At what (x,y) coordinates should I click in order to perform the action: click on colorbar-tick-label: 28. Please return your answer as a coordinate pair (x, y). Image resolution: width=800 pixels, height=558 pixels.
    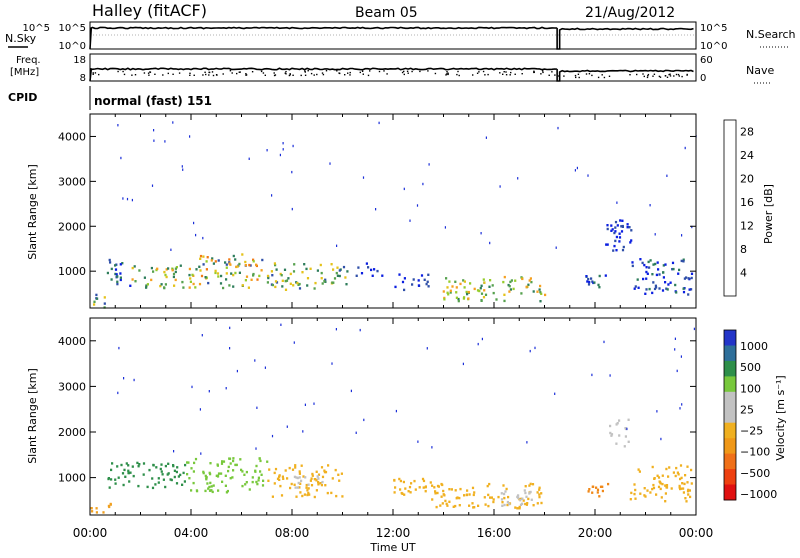
    Looking at the image, I should click on (747, 132).